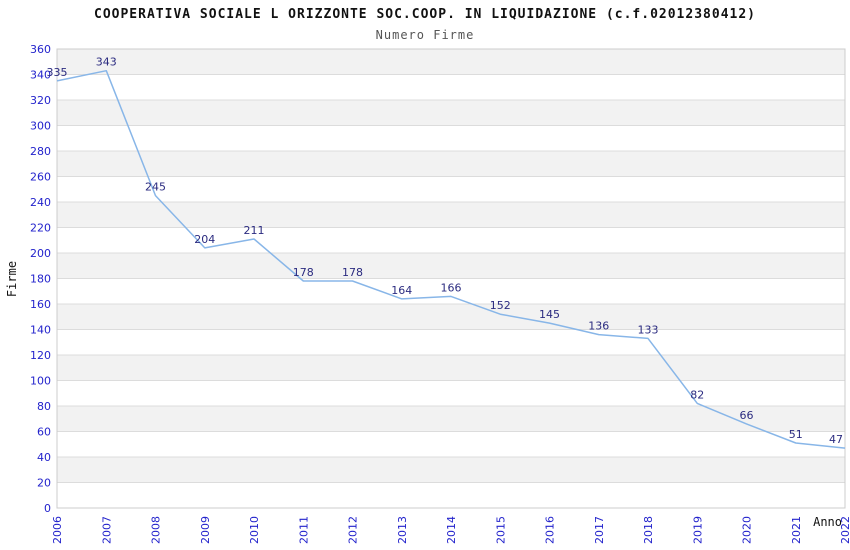 The height and width of the screenshot is (550, 850). I want to click on x-tick-label: 2008, so click(156, 530).